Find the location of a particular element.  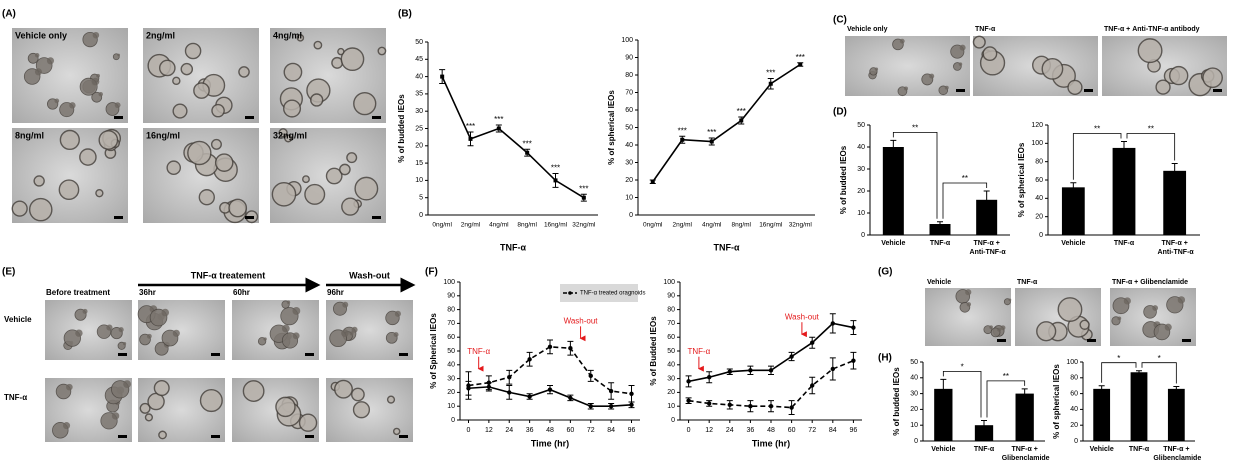

significance: * is located at coordinates (962, 366).